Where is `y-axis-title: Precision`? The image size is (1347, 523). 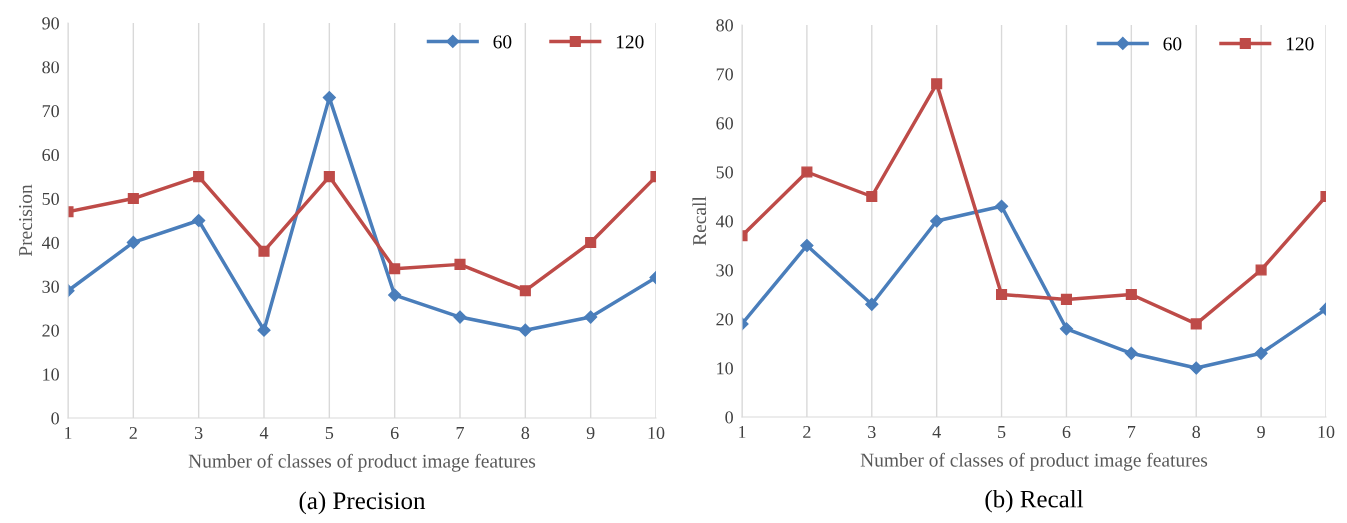 y-axis-title: Precision is located at coordinates (26, 220).